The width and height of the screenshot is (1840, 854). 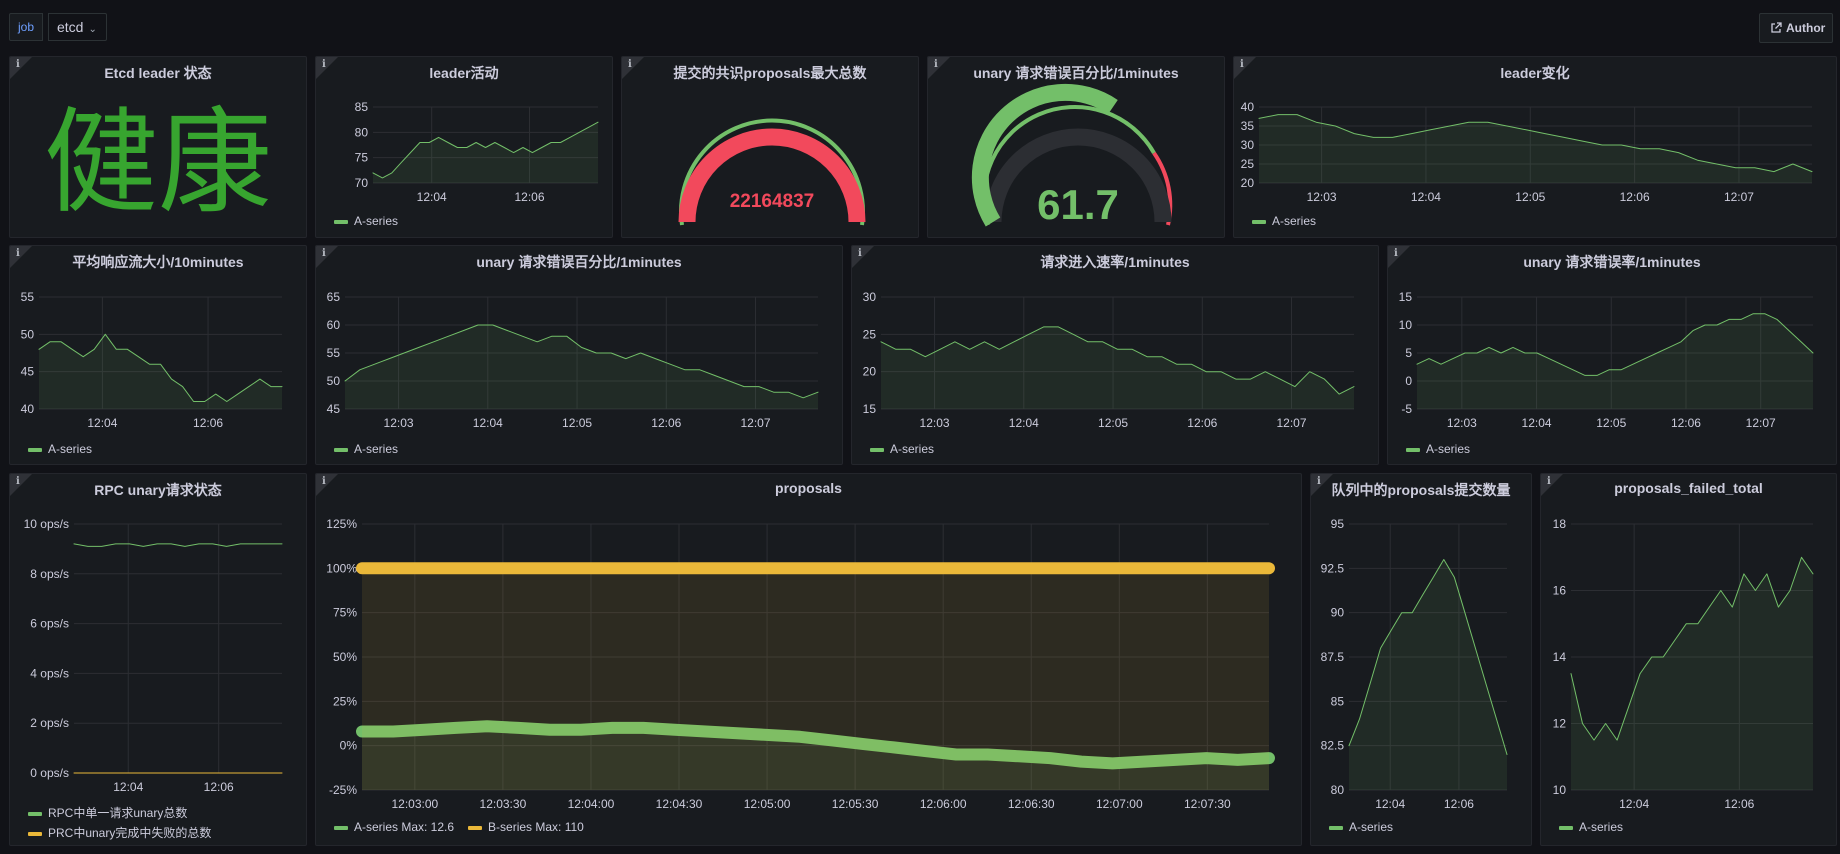 What do you see at coordinates (1294, 221) in the screenshot?
I see `legend-label: A-series` at bounding box center [1294, 221].